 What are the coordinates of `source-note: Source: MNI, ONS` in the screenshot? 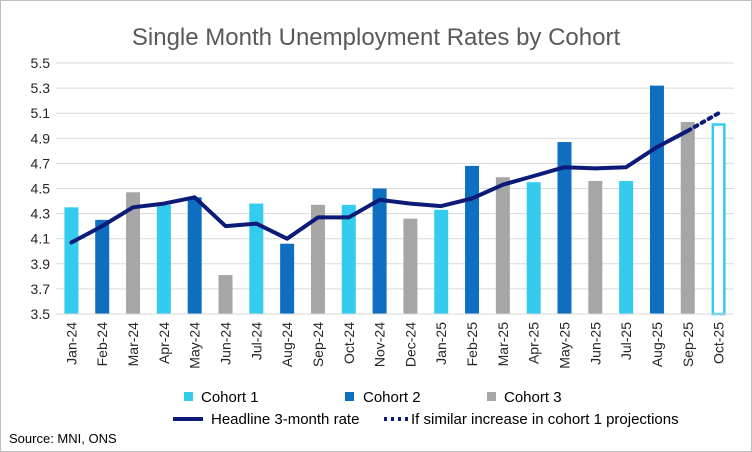 It's located at (63, 438).